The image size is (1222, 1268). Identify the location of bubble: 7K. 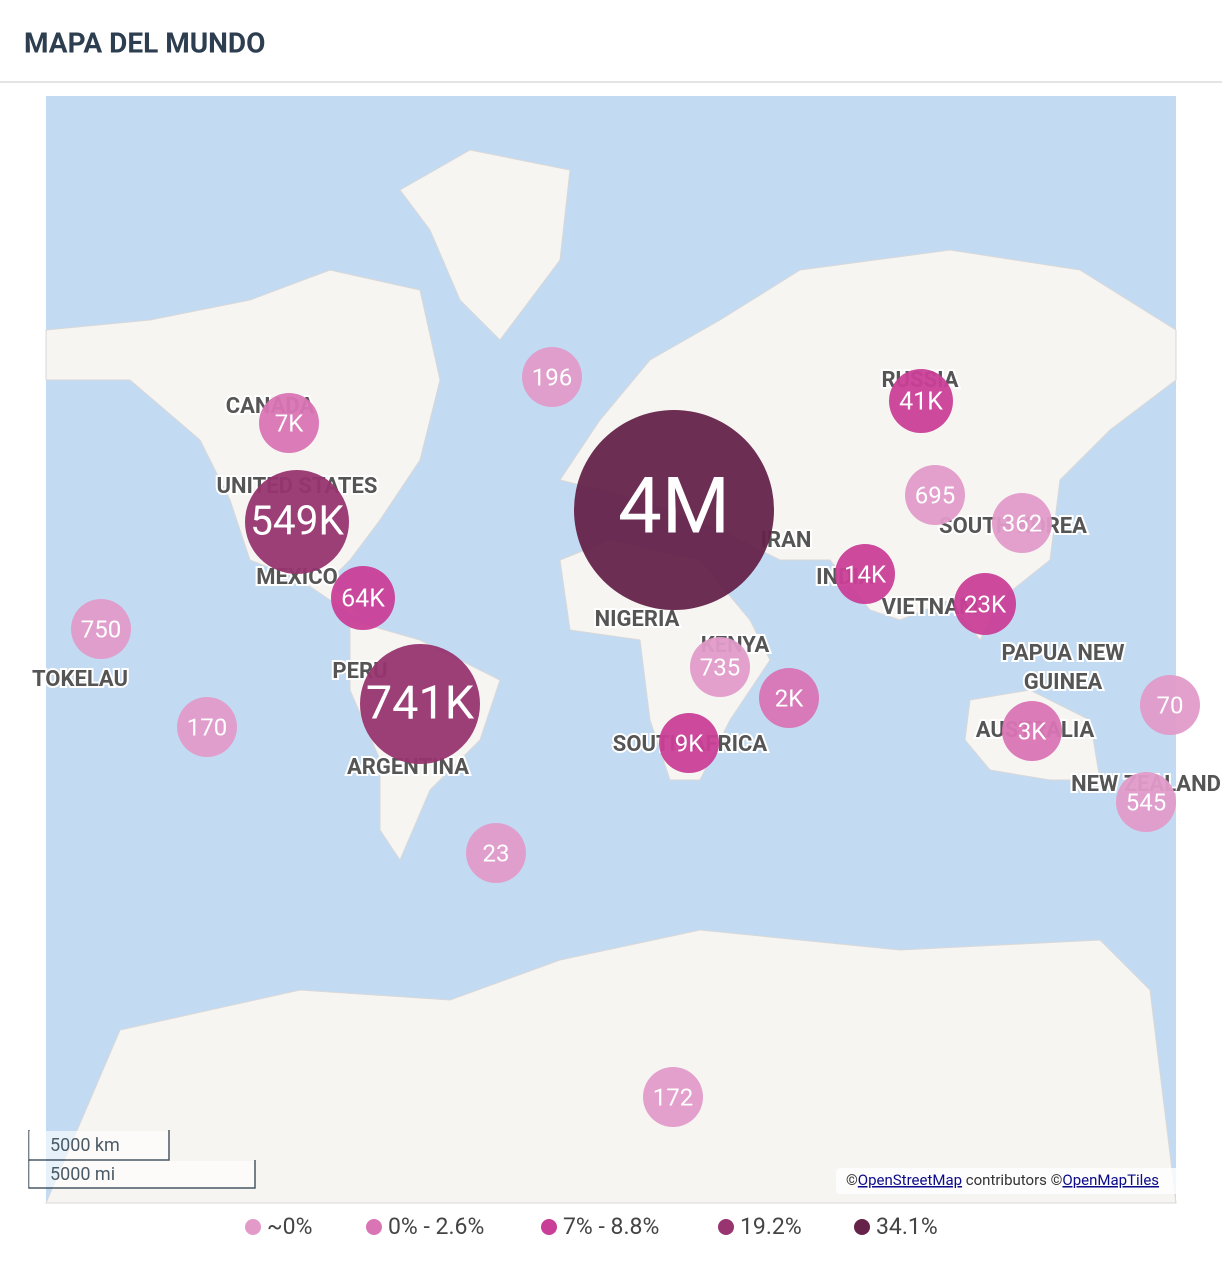
(289, 423).